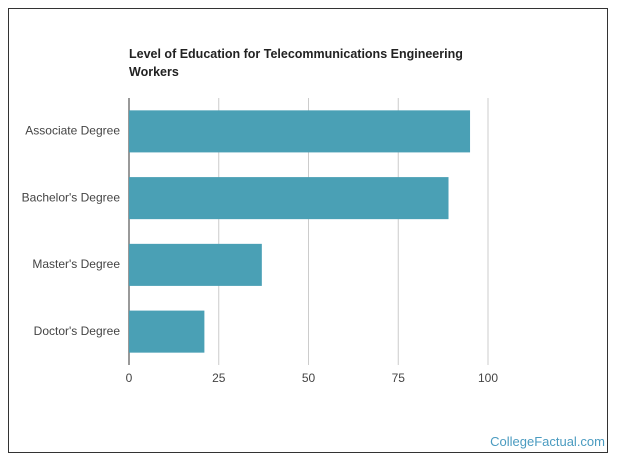 The image size is (620, 465). I want to click on x-tick-label: 25, so click(219, 378).